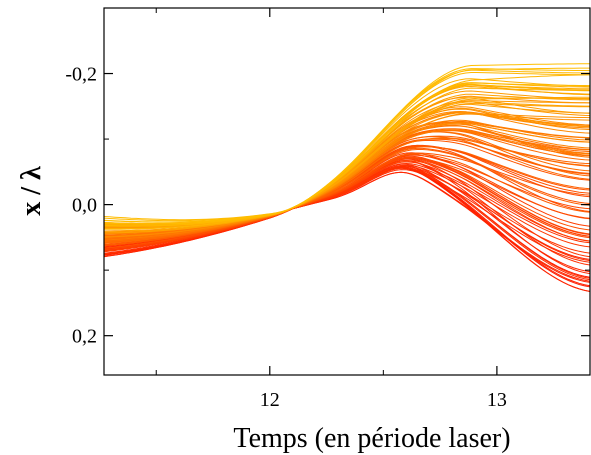 Image resolution: width=591 pixels, height=455 pixels. What do you see at coordinates (270, 400) in the screenshot?
I see `x-tick-label-0: 12` at bounding box center [270, 400].